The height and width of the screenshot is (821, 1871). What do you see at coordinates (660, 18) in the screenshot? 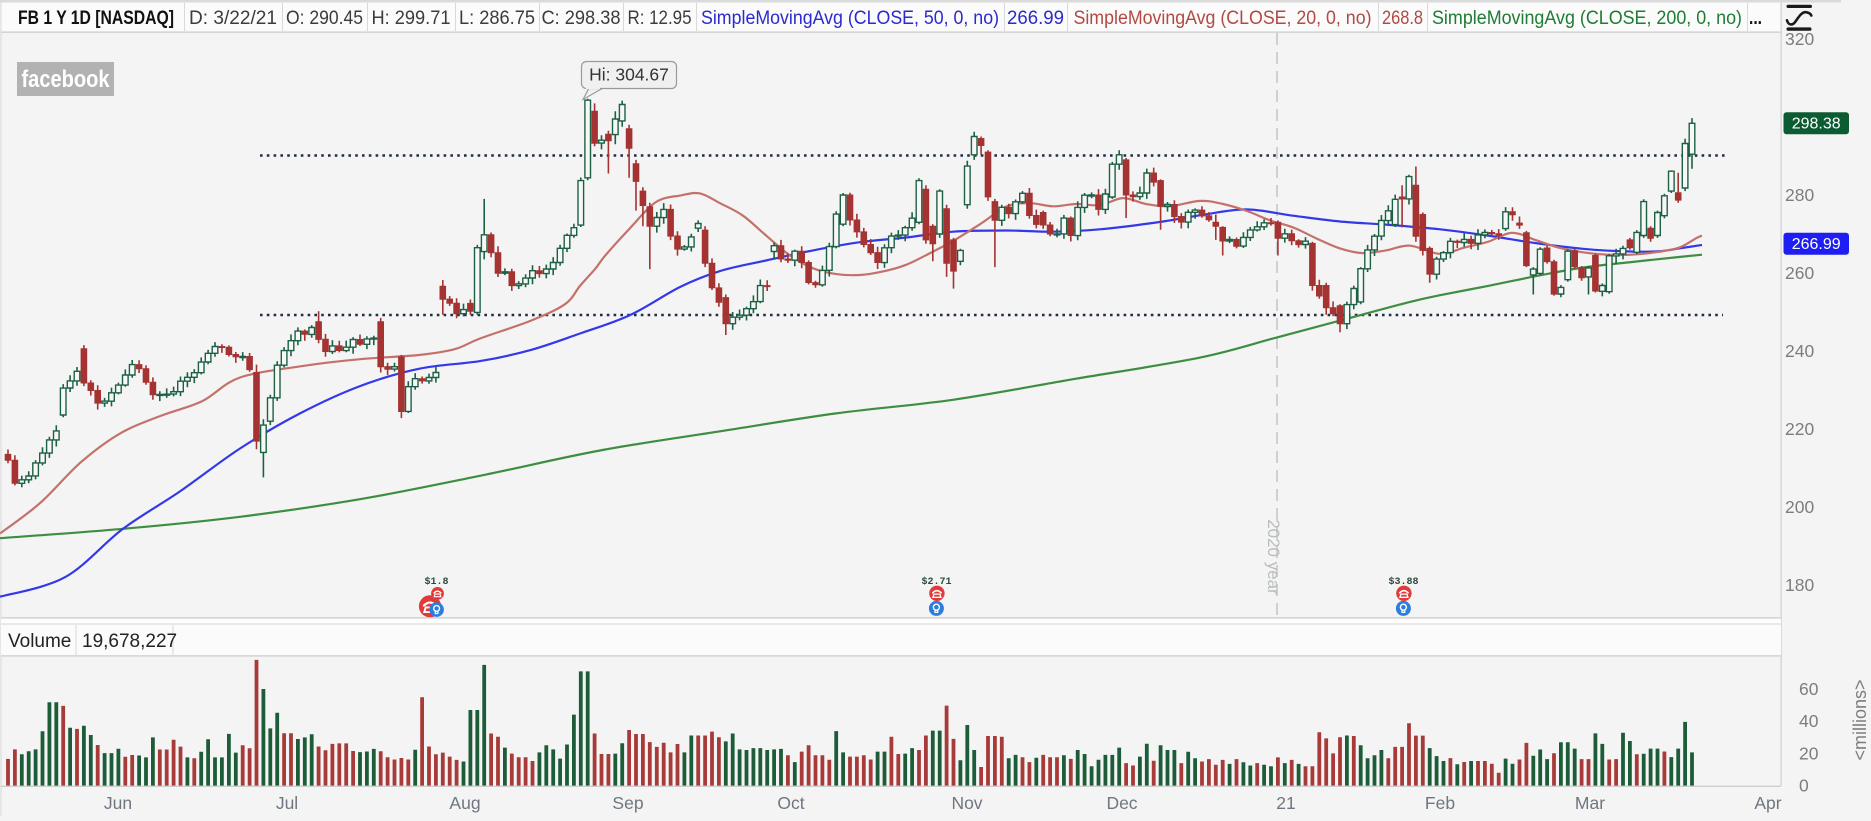
I see `svg-text: R: 12.95` at bounding box center [660, 18].